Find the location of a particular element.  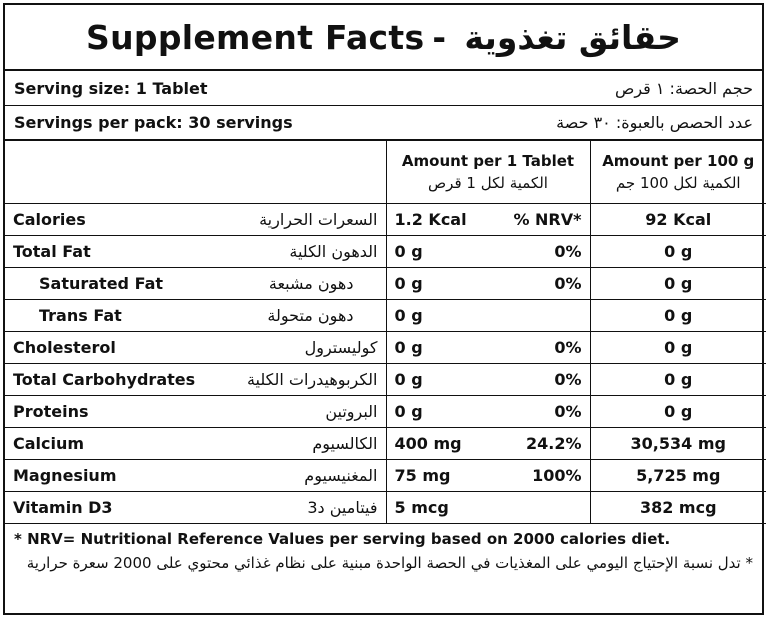

per-100g-amount: 382 mcg is located at coordinates (678, 507).